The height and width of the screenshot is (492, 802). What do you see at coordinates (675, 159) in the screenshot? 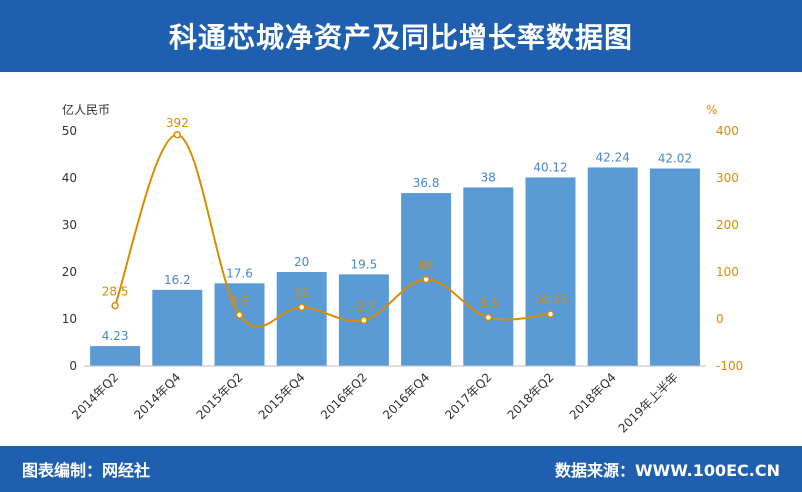
I see `bar-value-label: 42.02` at bounding box center [675, 159].